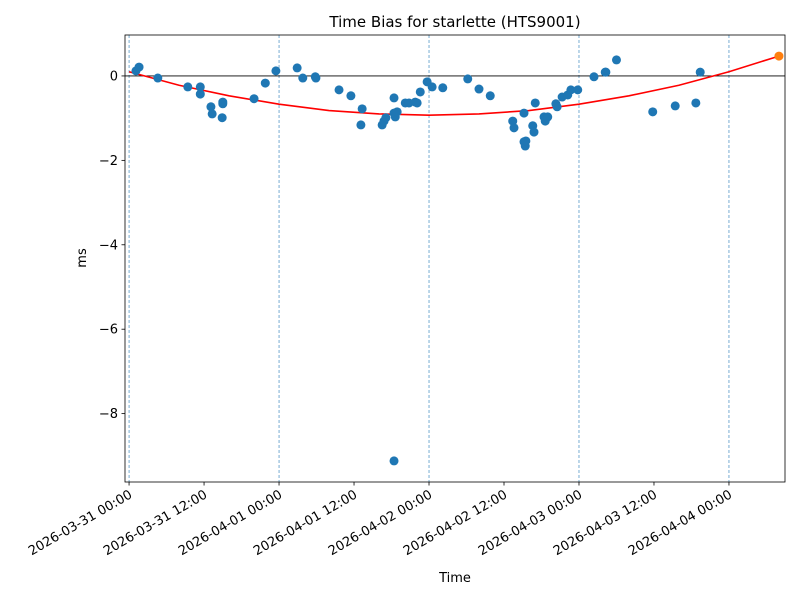 The width and height of the screenshot is (800, 600). I want to click on y-tick-label: −8, so click(108, 414).